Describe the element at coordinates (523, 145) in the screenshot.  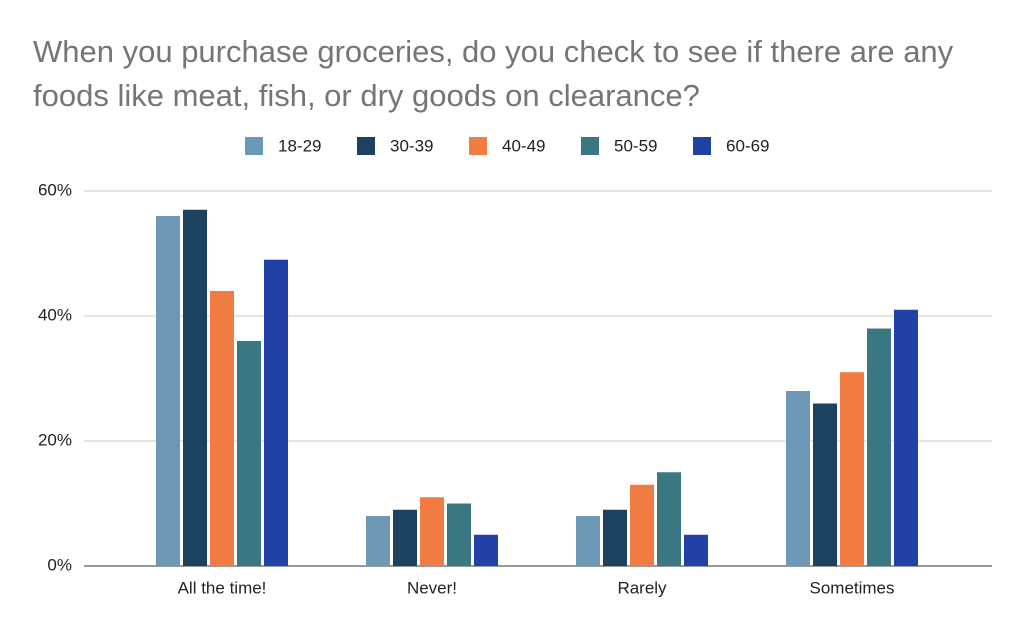
I see `legend-label: 40-49` at that location.